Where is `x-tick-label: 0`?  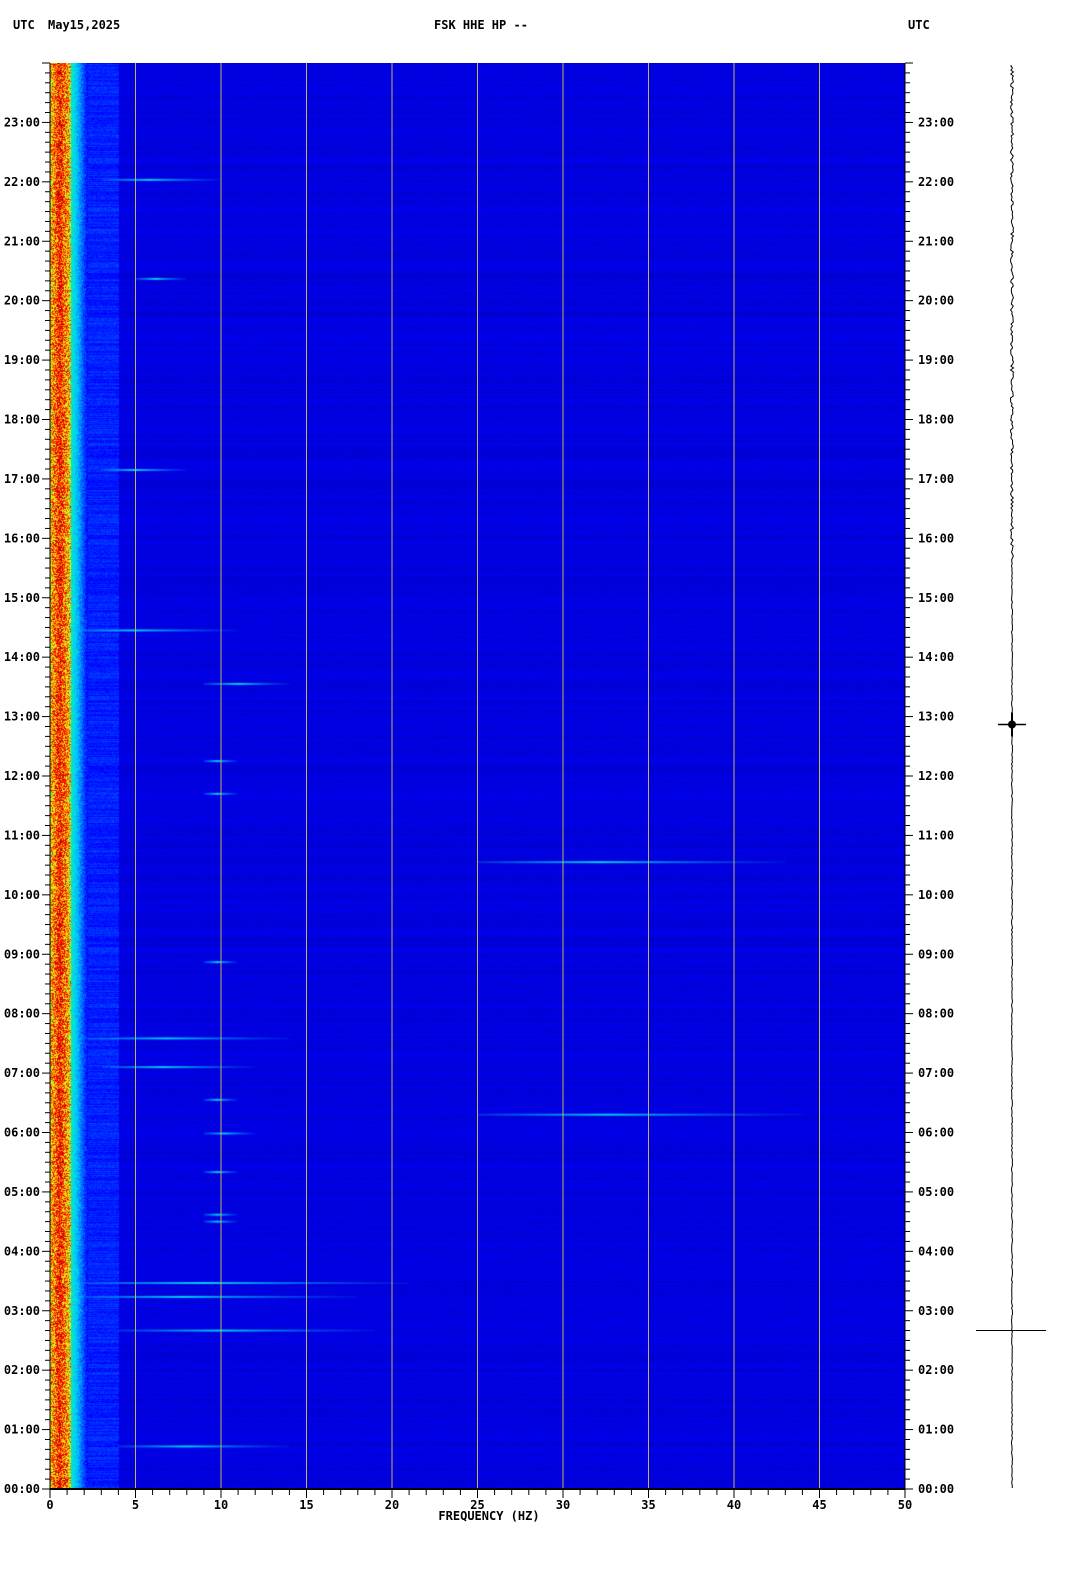 x-tick-label: 0 is located at coordinates (49, 1505).